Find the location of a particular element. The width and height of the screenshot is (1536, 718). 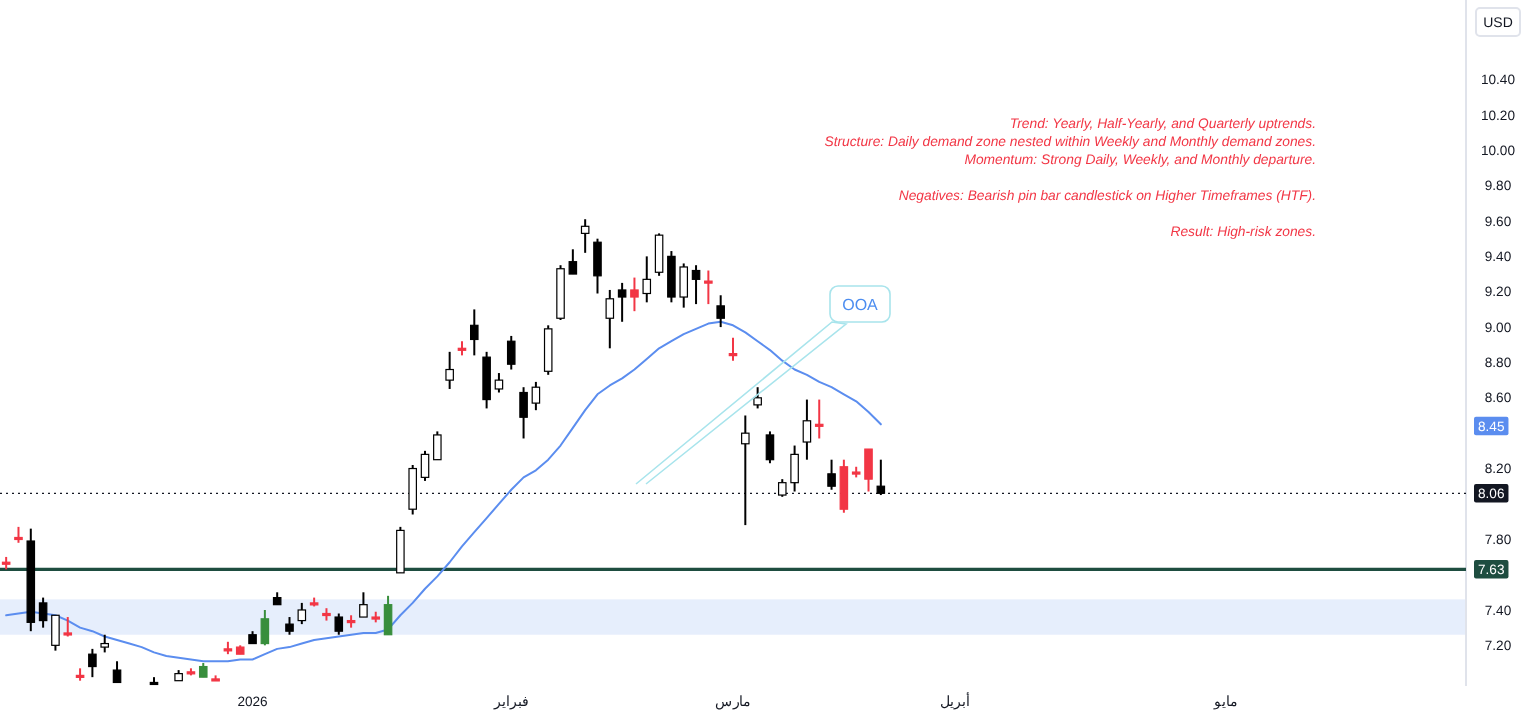

annotation: OOA is located at coordinates (861, 305).